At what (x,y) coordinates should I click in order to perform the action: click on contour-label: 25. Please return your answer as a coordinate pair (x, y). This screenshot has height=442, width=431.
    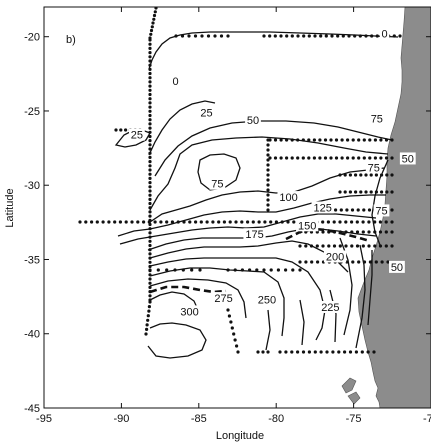
    Looking at the image, I should click on (137, 136).